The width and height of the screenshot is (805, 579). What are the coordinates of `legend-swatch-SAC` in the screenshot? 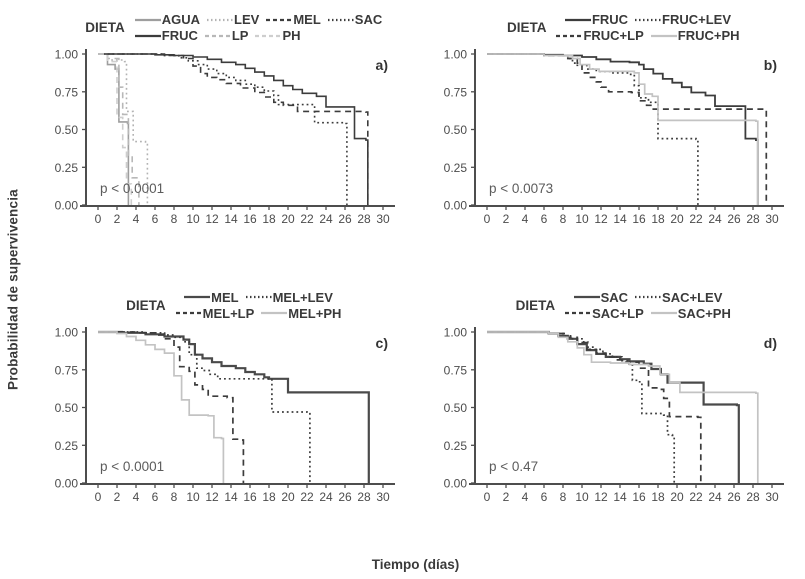 It's located at (340, 19).